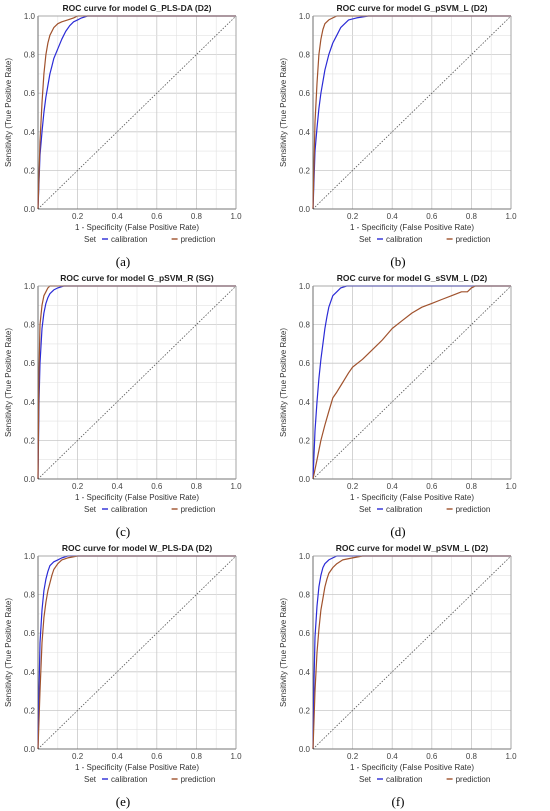 The image size is (550, 811). I want to click on chart-title: ROC curve for model G_sSVM_L (D2), so click(412, 278).